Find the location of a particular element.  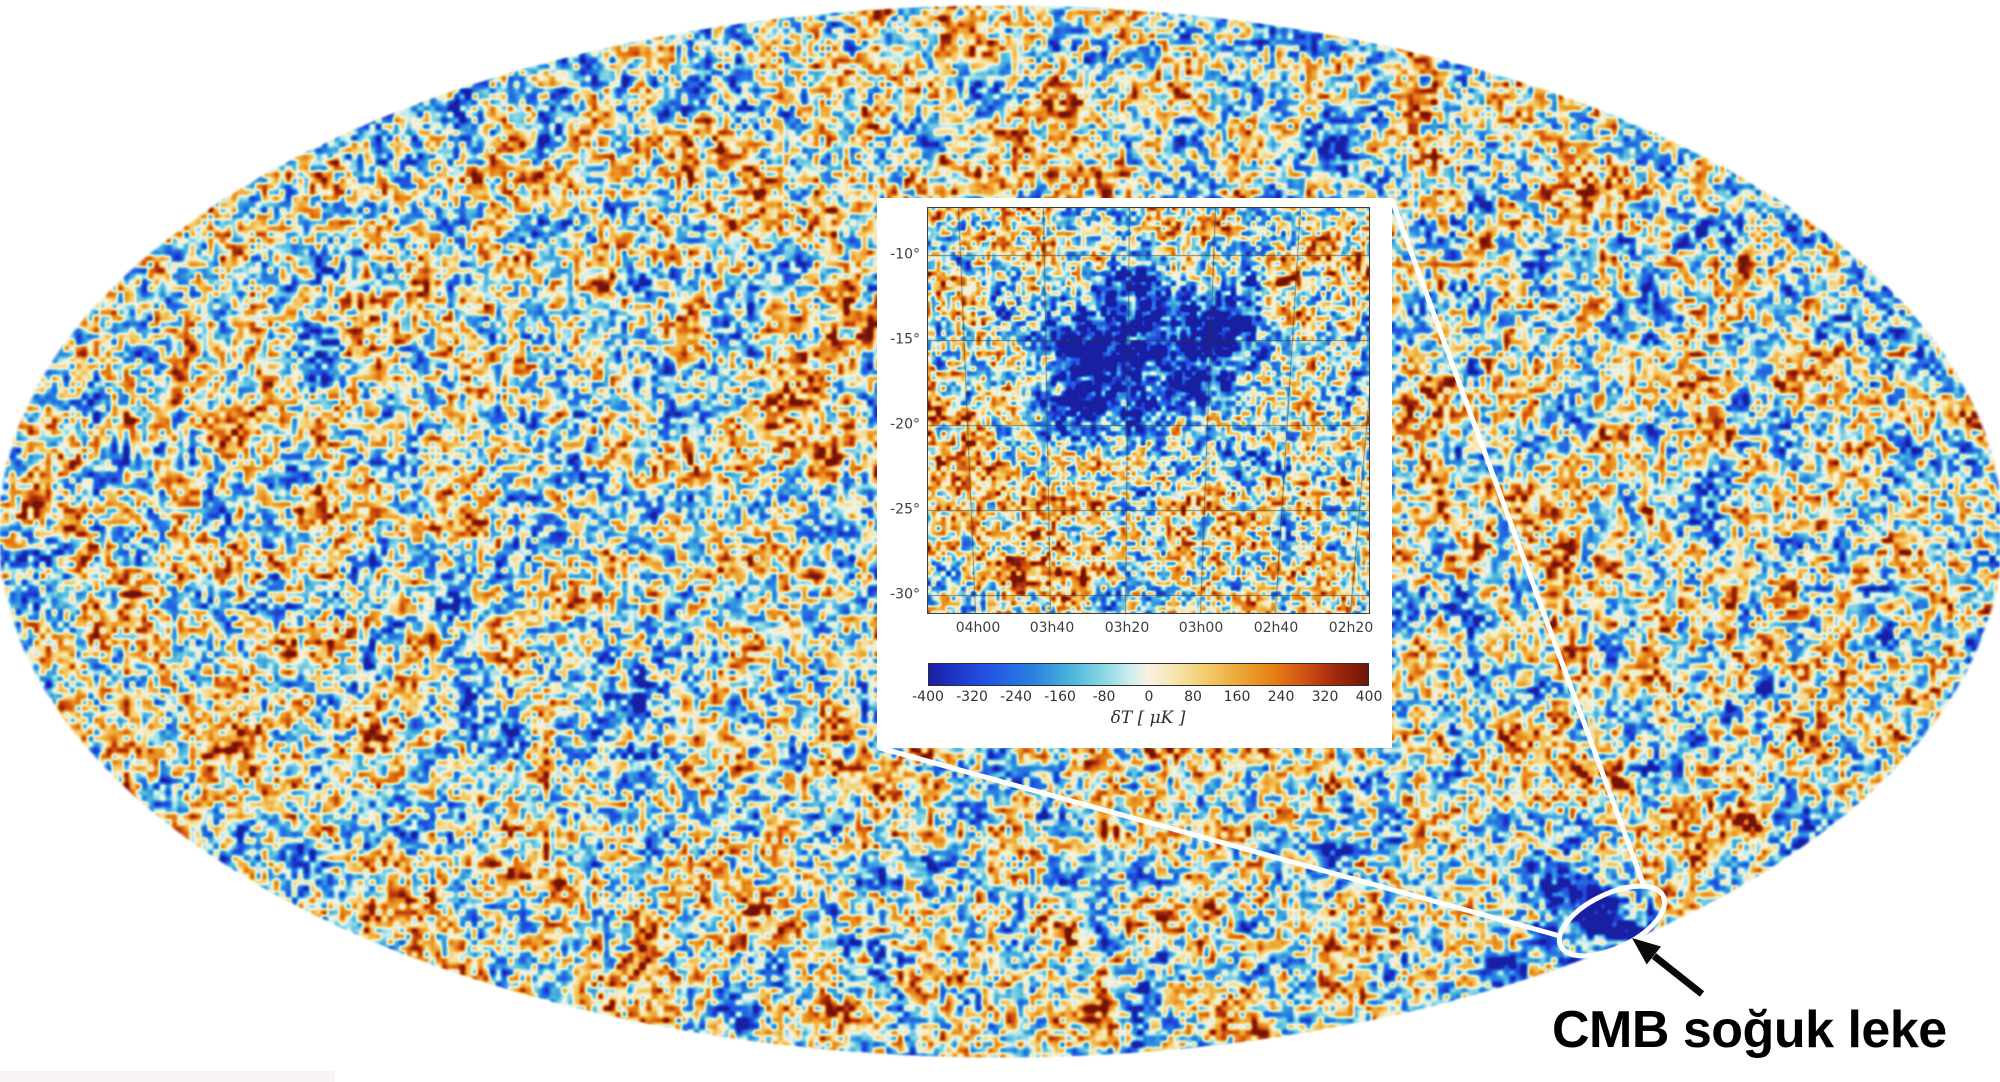

colorbar-tick-label: -400 is located at coordinates (928, 697).